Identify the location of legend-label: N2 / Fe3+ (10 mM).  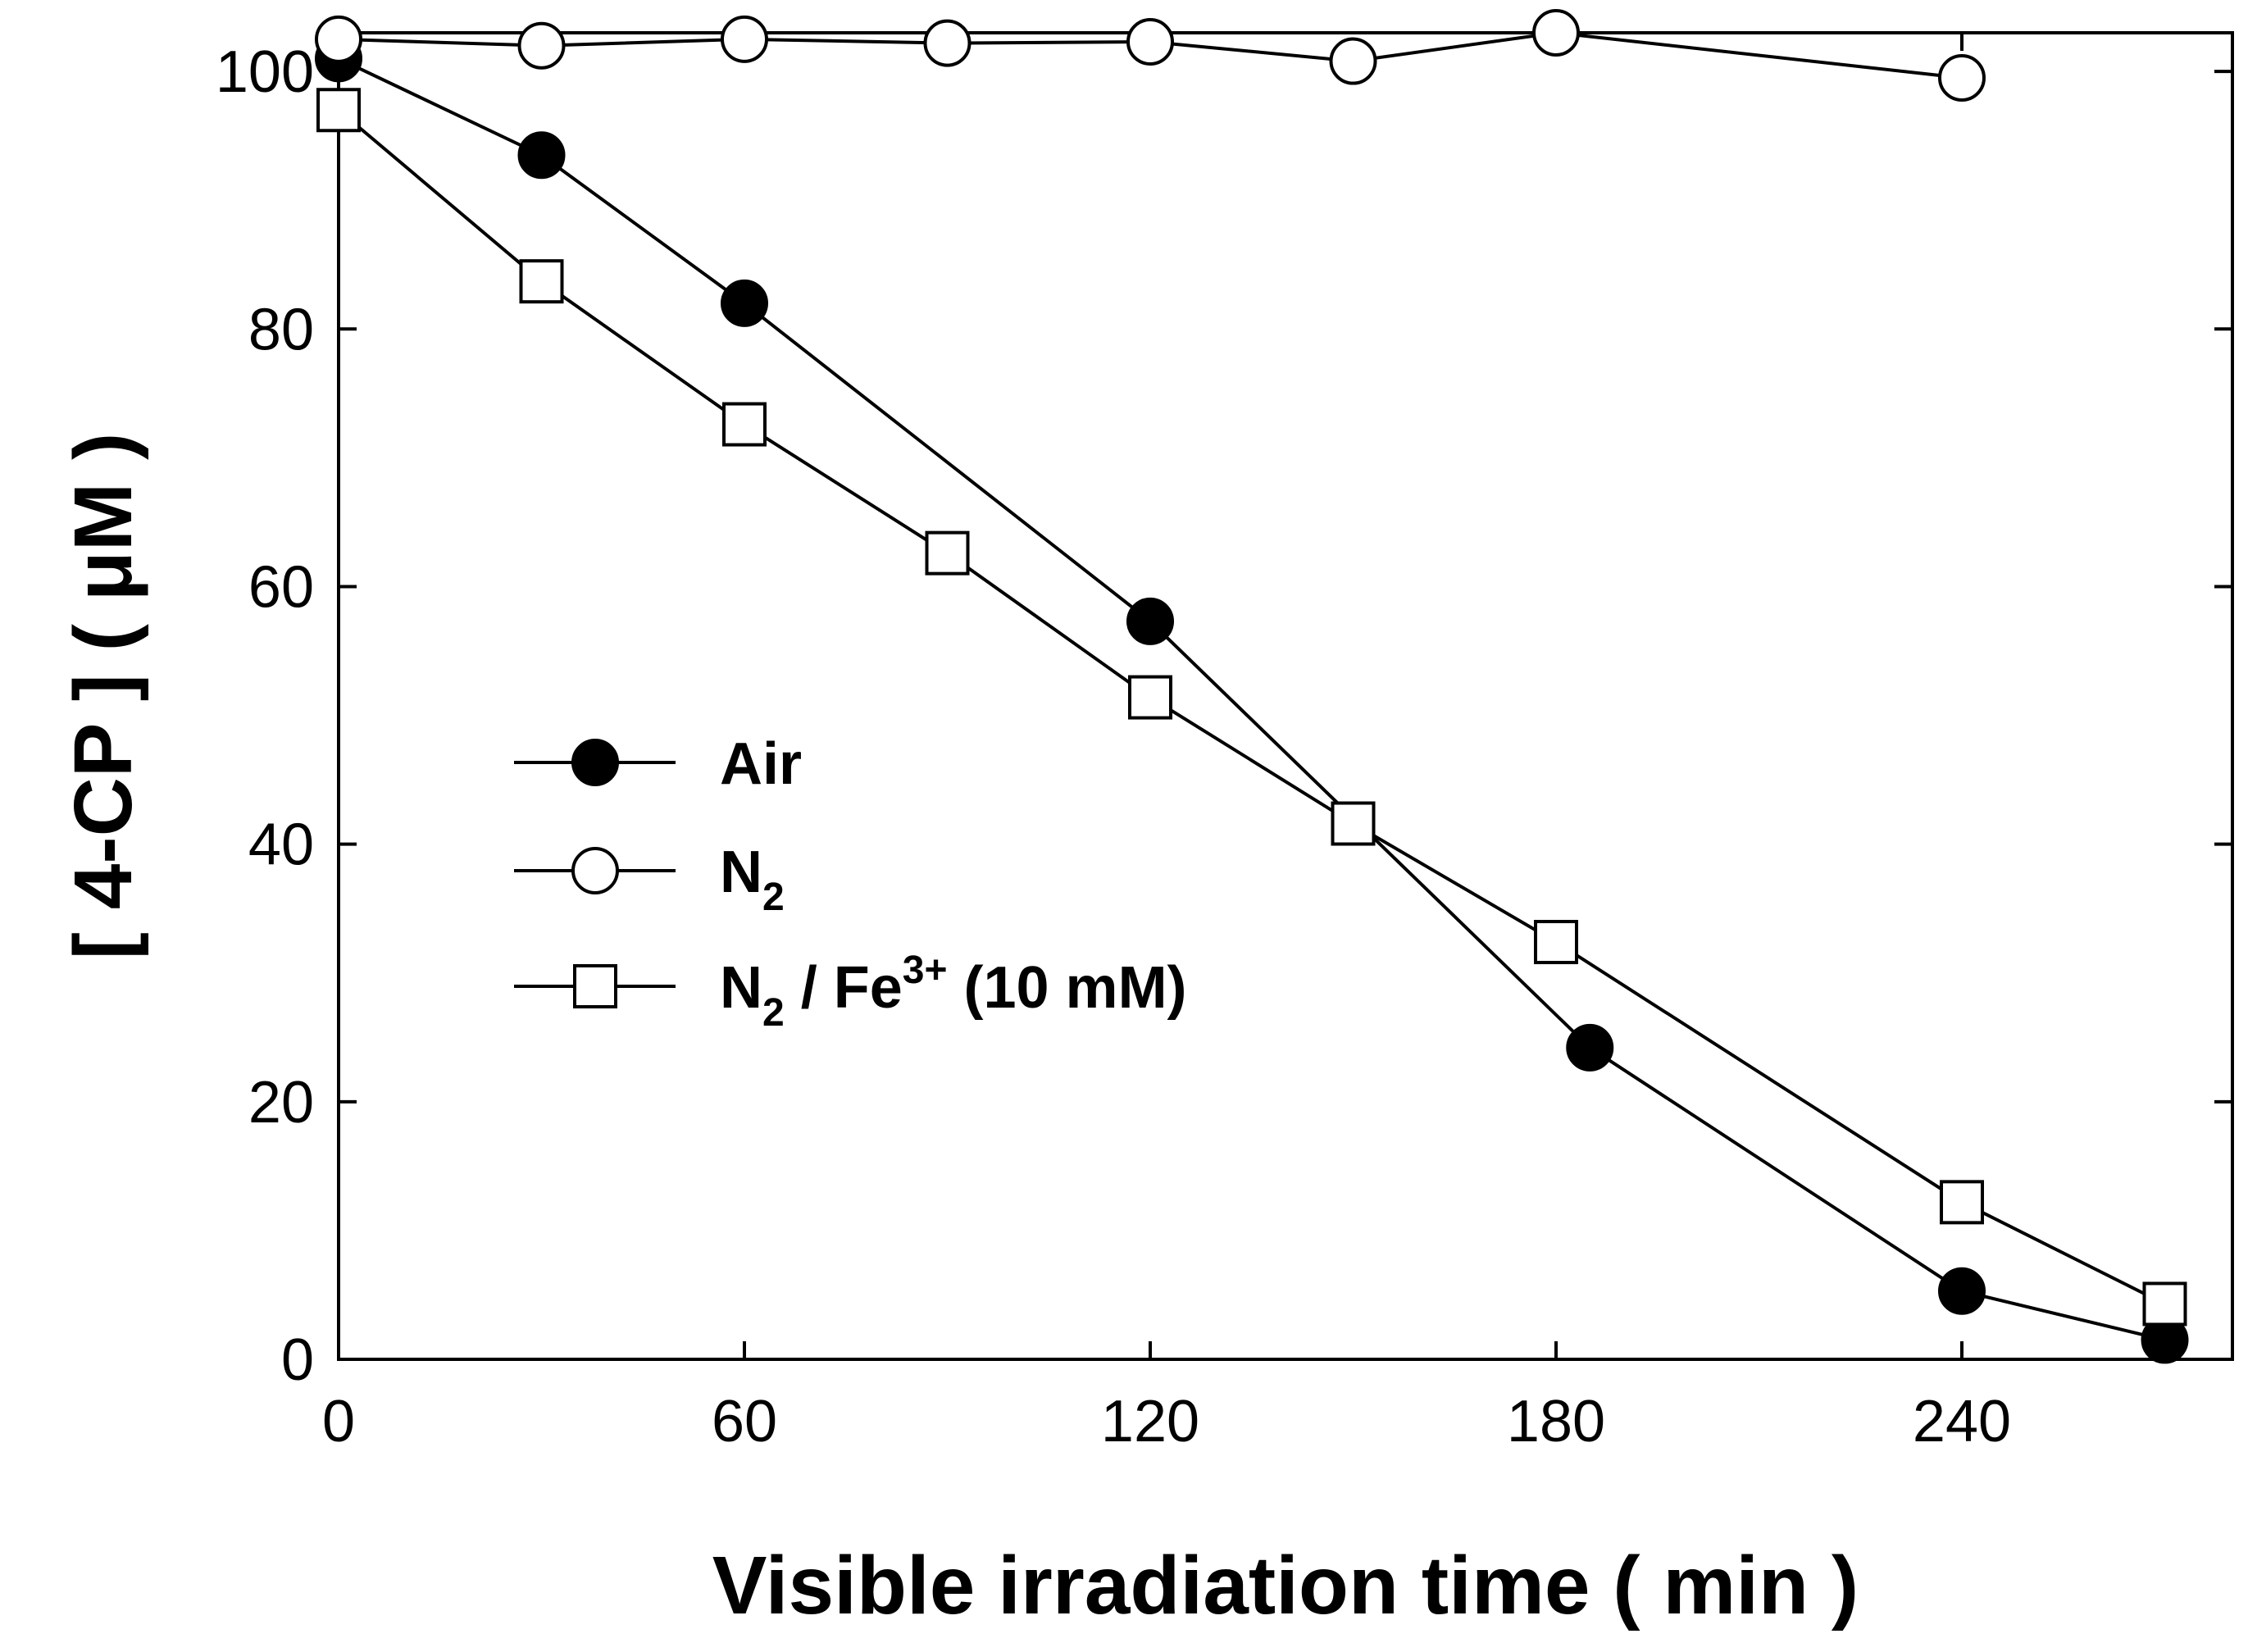
(953, 992).